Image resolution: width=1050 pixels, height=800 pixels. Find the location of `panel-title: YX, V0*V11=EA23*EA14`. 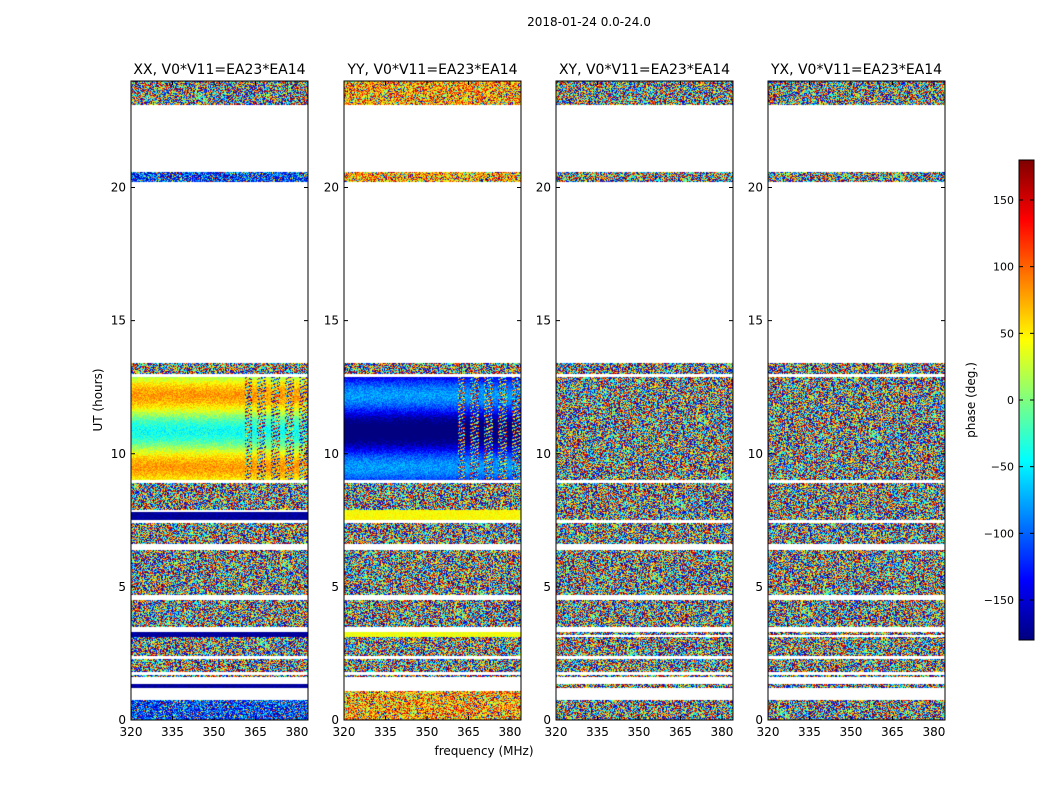

panel-title: YX, V0*V11=EA23*EA14 is located at coordinates (856, 70).